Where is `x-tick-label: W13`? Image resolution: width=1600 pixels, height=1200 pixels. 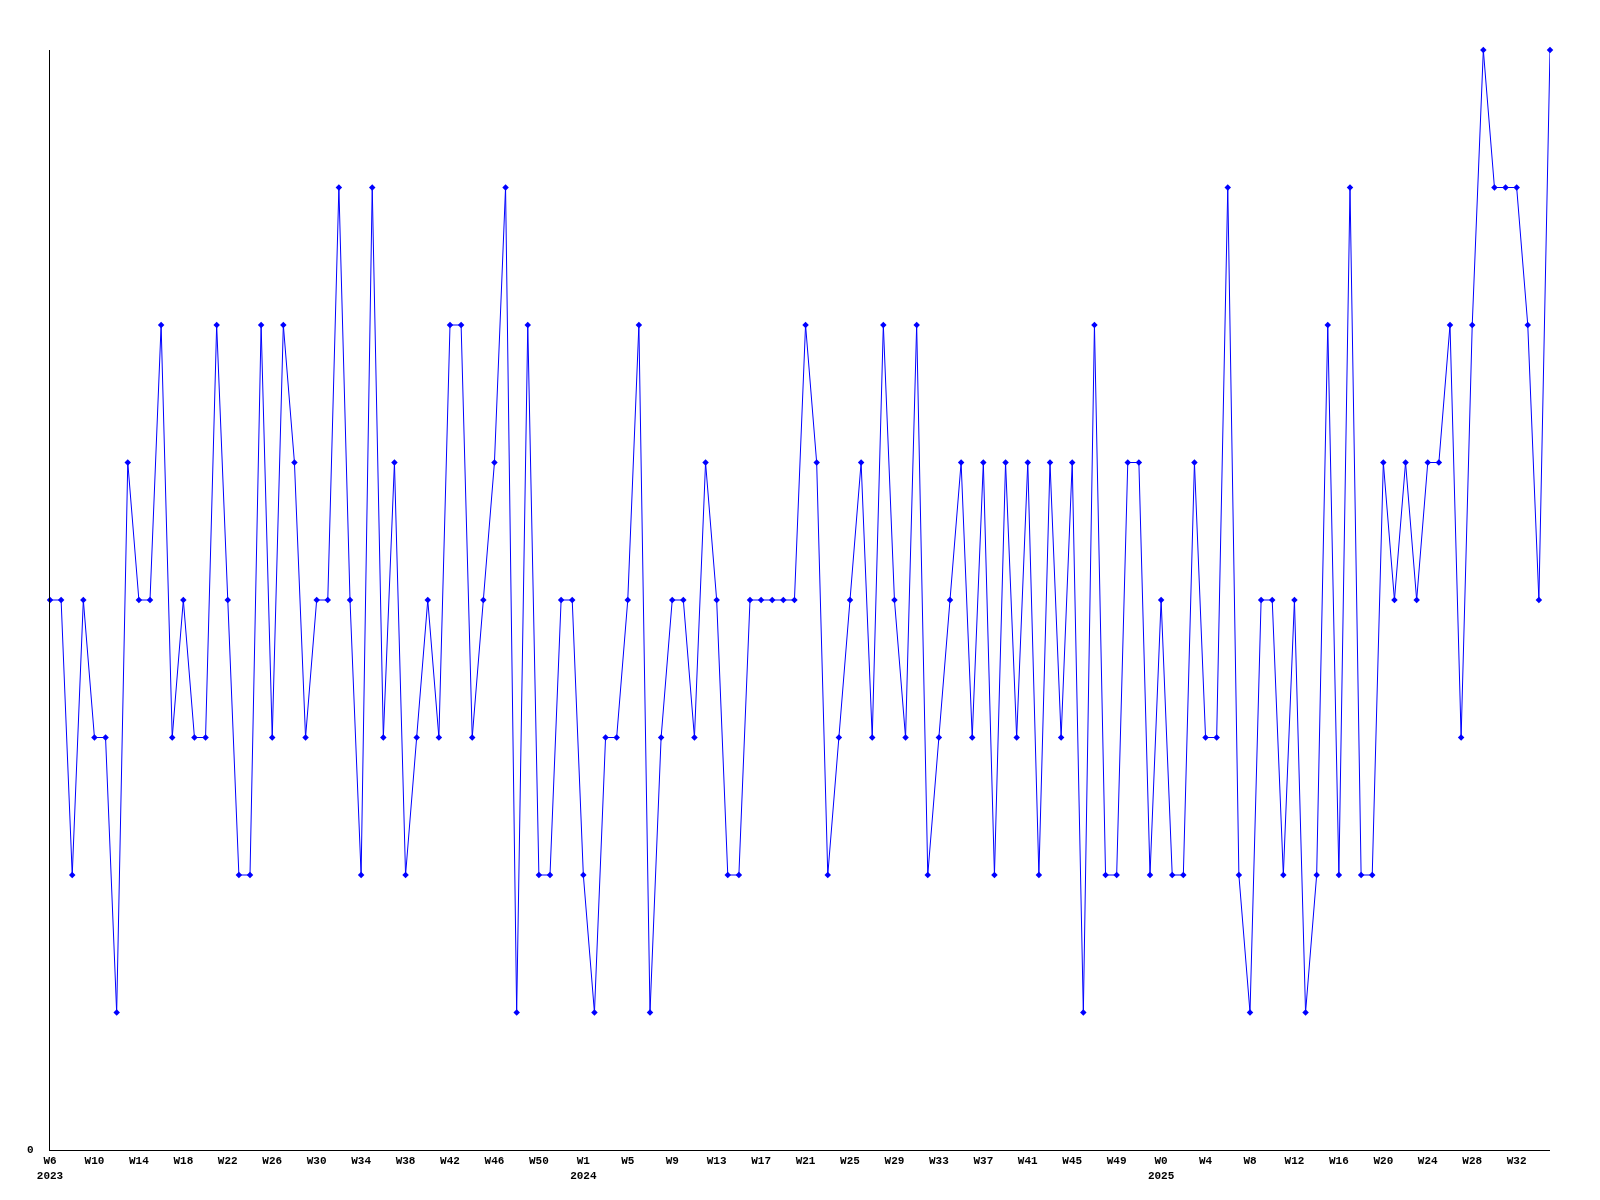 x-tick-label: W13 is located at coordinates (716, 1161).